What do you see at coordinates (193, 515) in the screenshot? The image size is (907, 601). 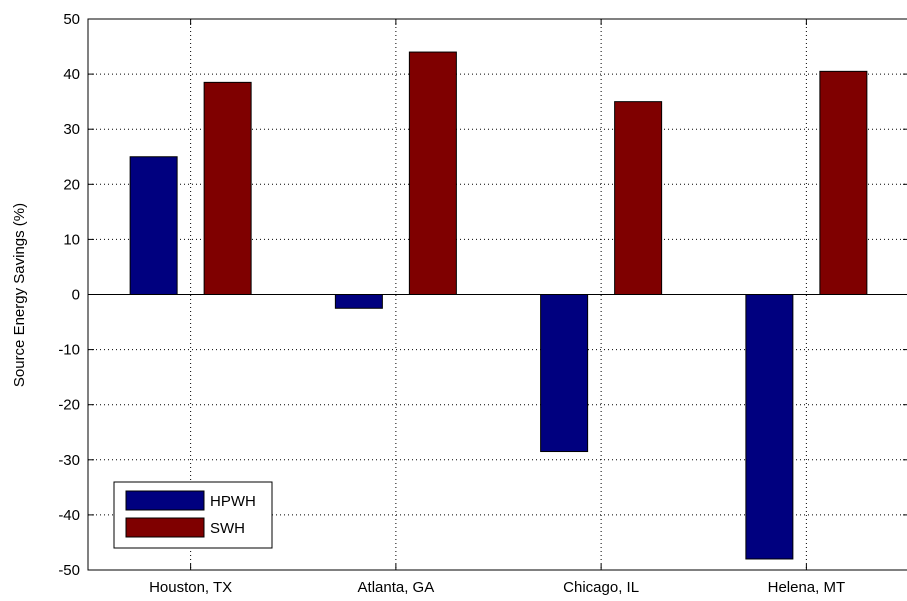 I see `legend: HPWH SWH` at bounding box center [193, 515].